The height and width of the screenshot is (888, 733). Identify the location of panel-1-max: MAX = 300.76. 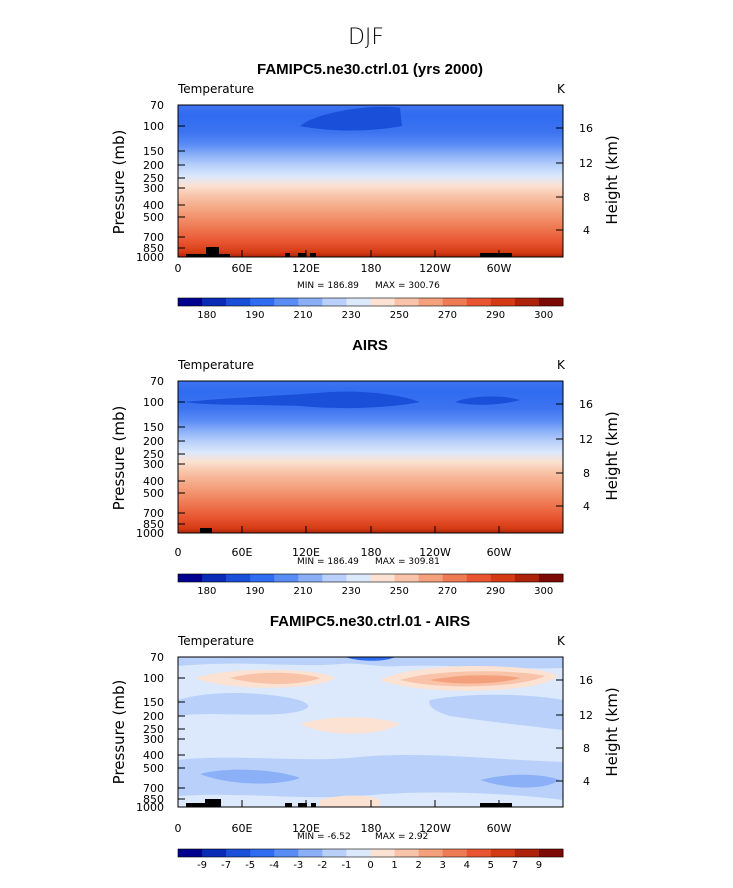
(407, 286).